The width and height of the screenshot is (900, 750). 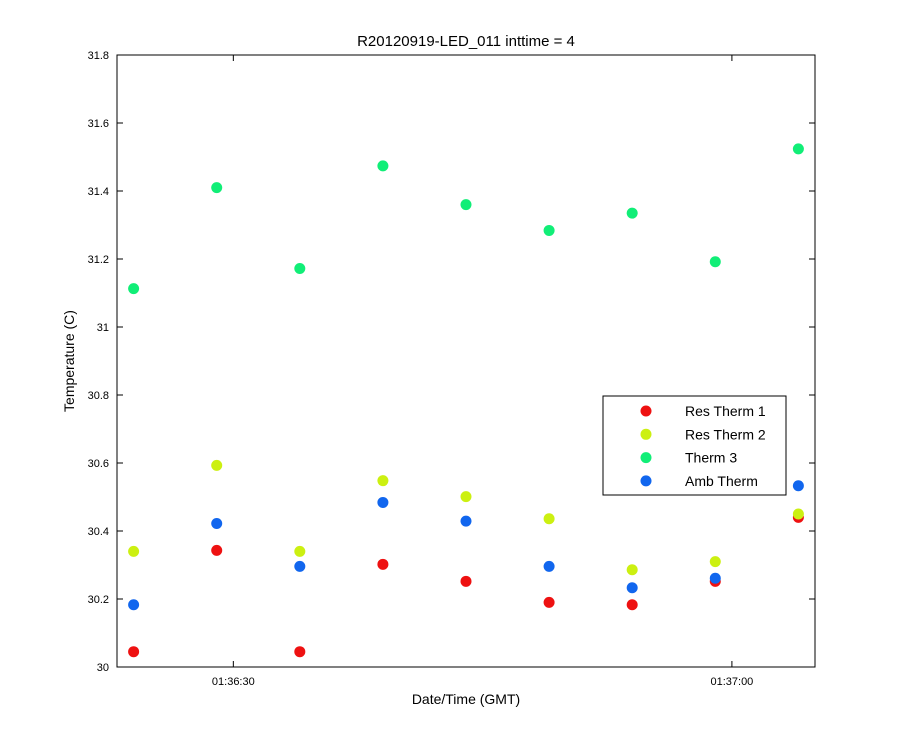 What do you see at coordinates (98, 464) in the screenshot?
I see `y-tick-label: 30.6` at bounding box center [98, 464].